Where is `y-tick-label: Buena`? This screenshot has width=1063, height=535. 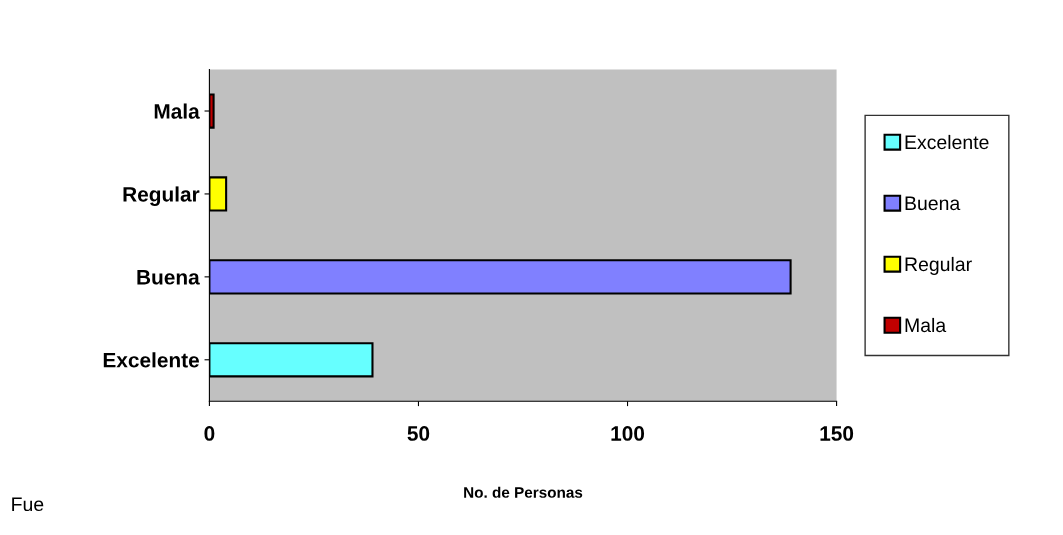 y-tick-label: Buena is located at coordinates (168, 277).